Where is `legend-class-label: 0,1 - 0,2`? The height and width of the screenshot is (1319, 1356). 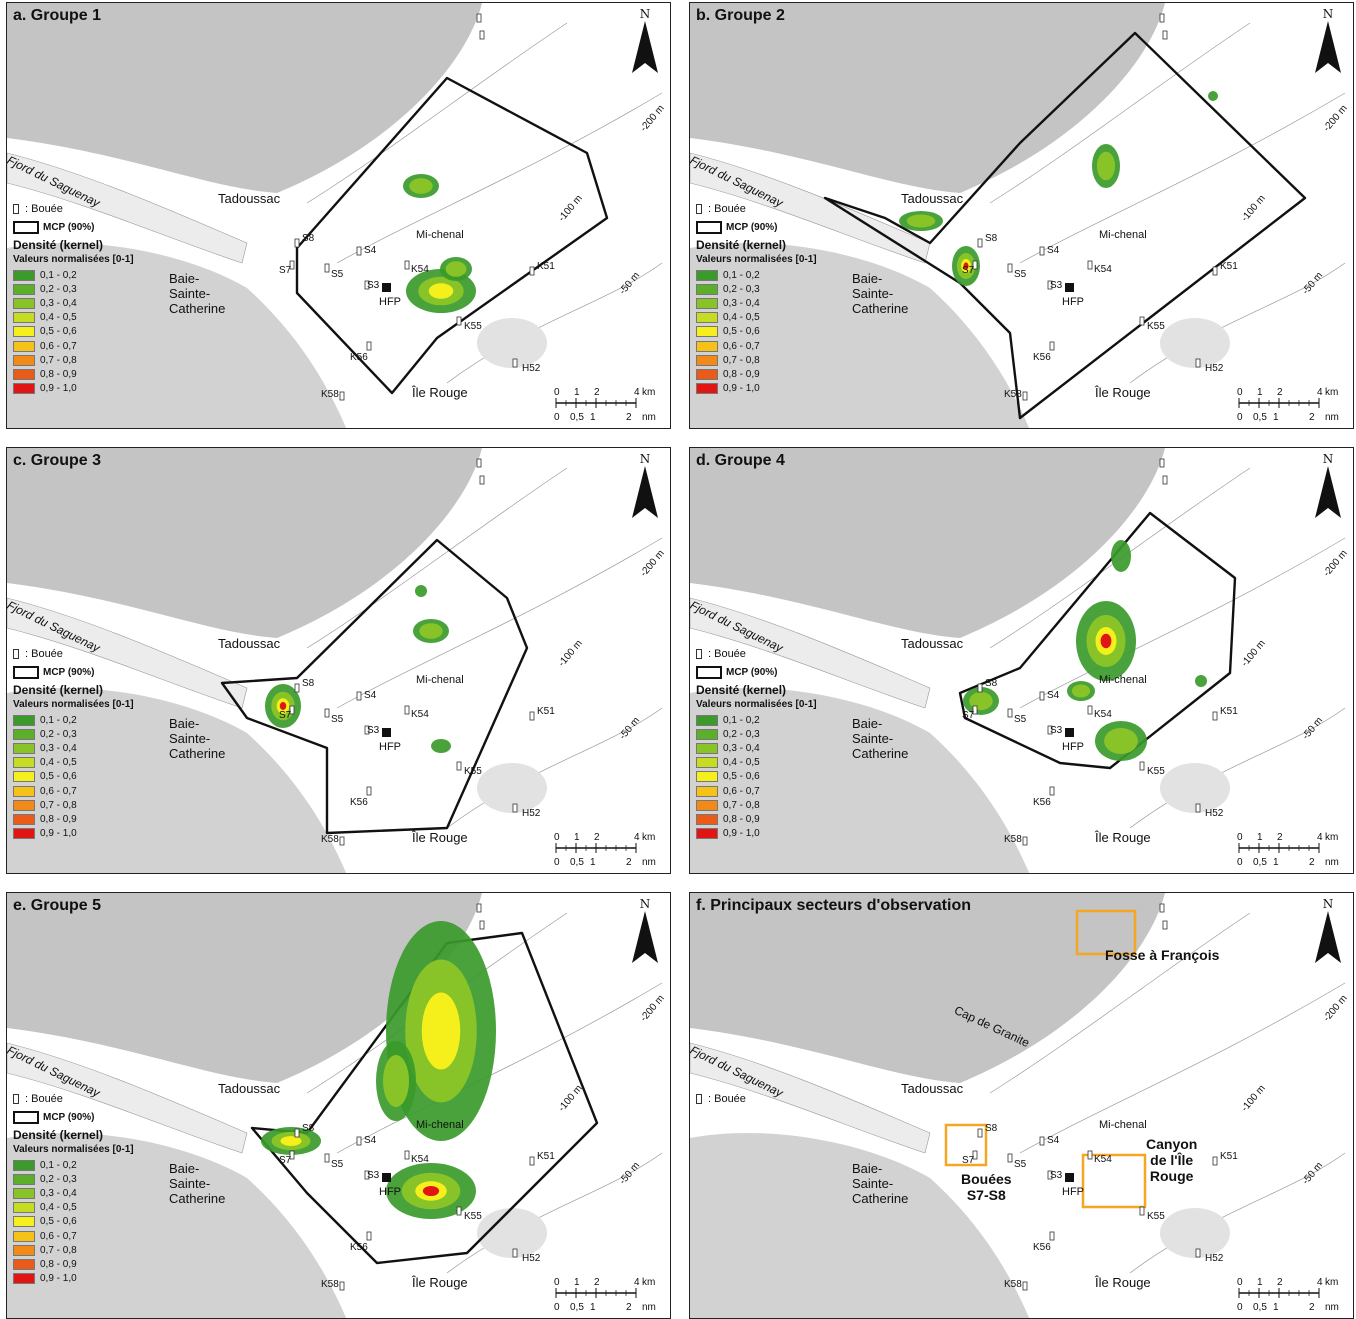
legend-class-label: 0,1 - 0,2 is located at coordinates (58, 275).